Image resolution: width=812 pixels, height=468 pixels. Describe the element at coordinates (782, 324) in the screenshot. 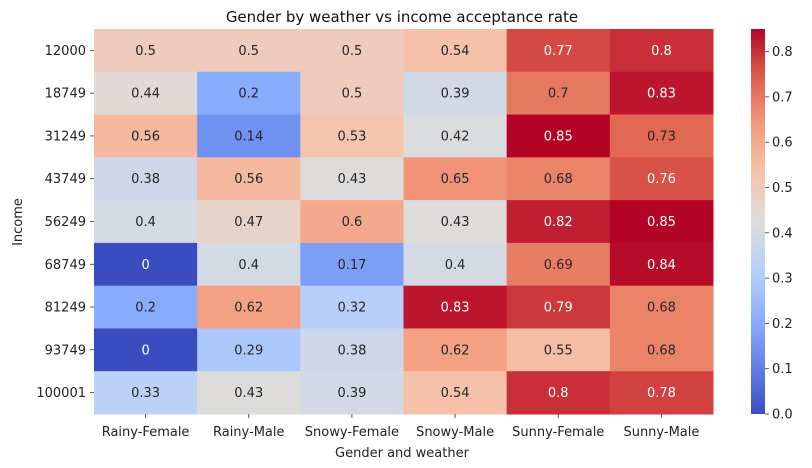

I see `colorbar-tick-label: 0.2` at that location.